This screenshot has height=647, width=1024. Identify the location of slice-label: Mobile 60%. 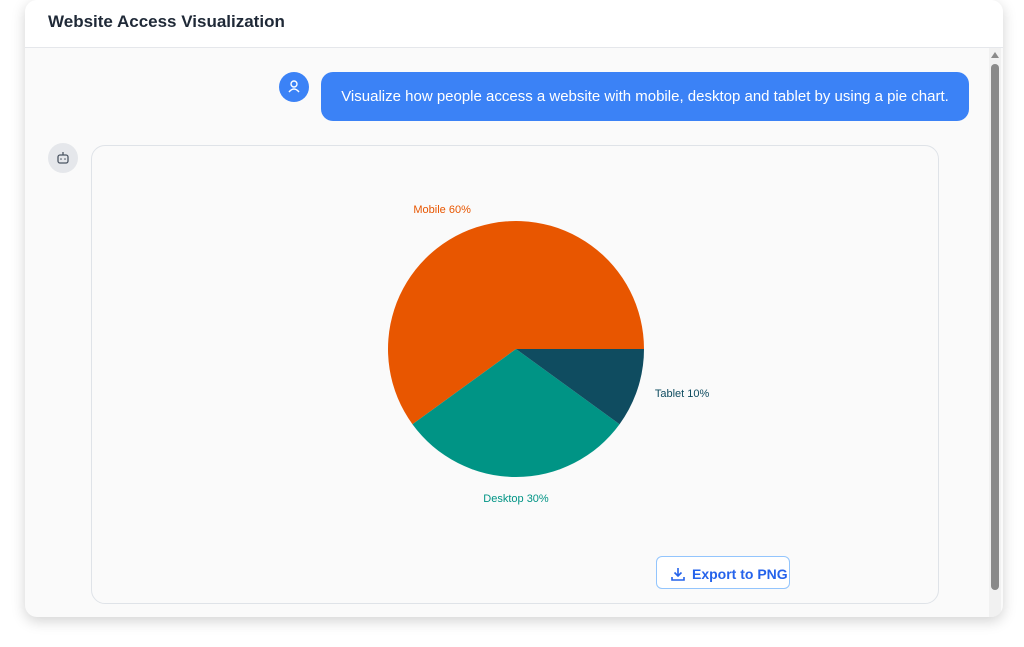
(442, 210).